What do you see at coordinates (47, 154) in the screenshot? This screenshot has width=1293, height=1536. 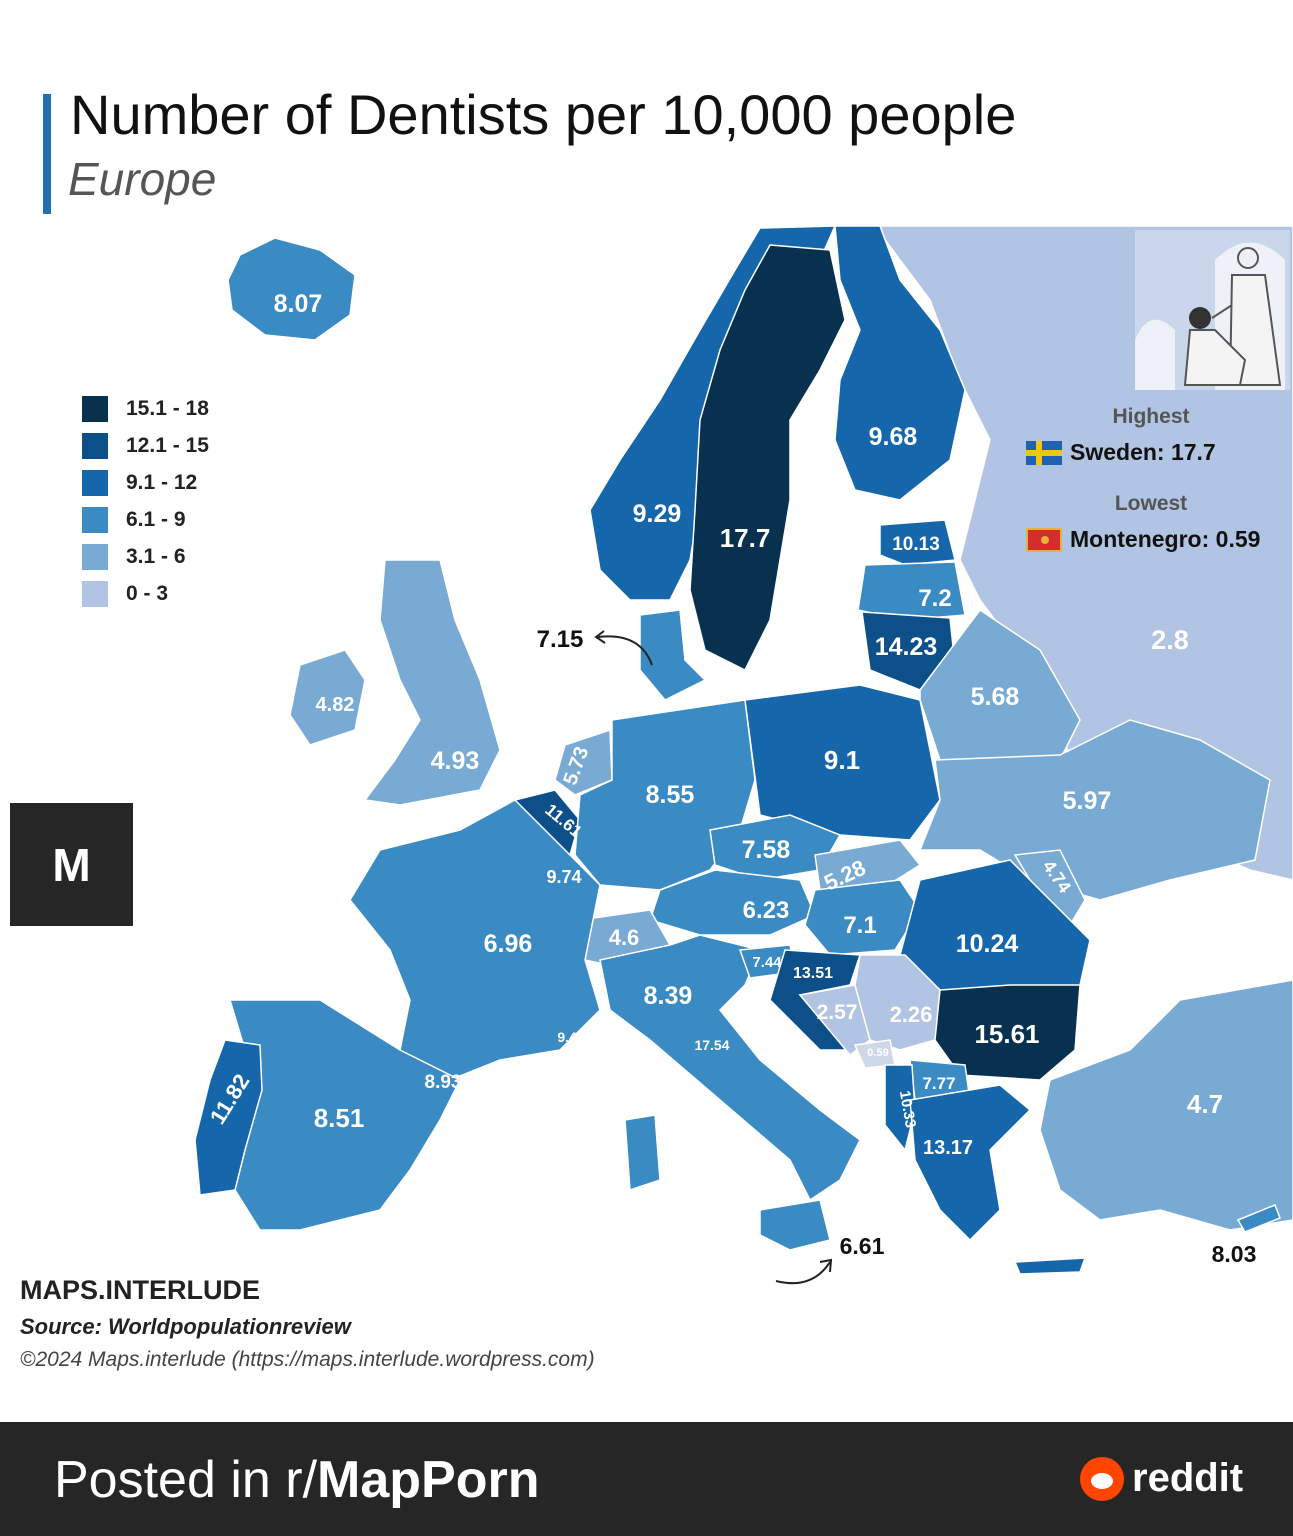 I see `title-accent-bar` at bounding box center [47, 154].